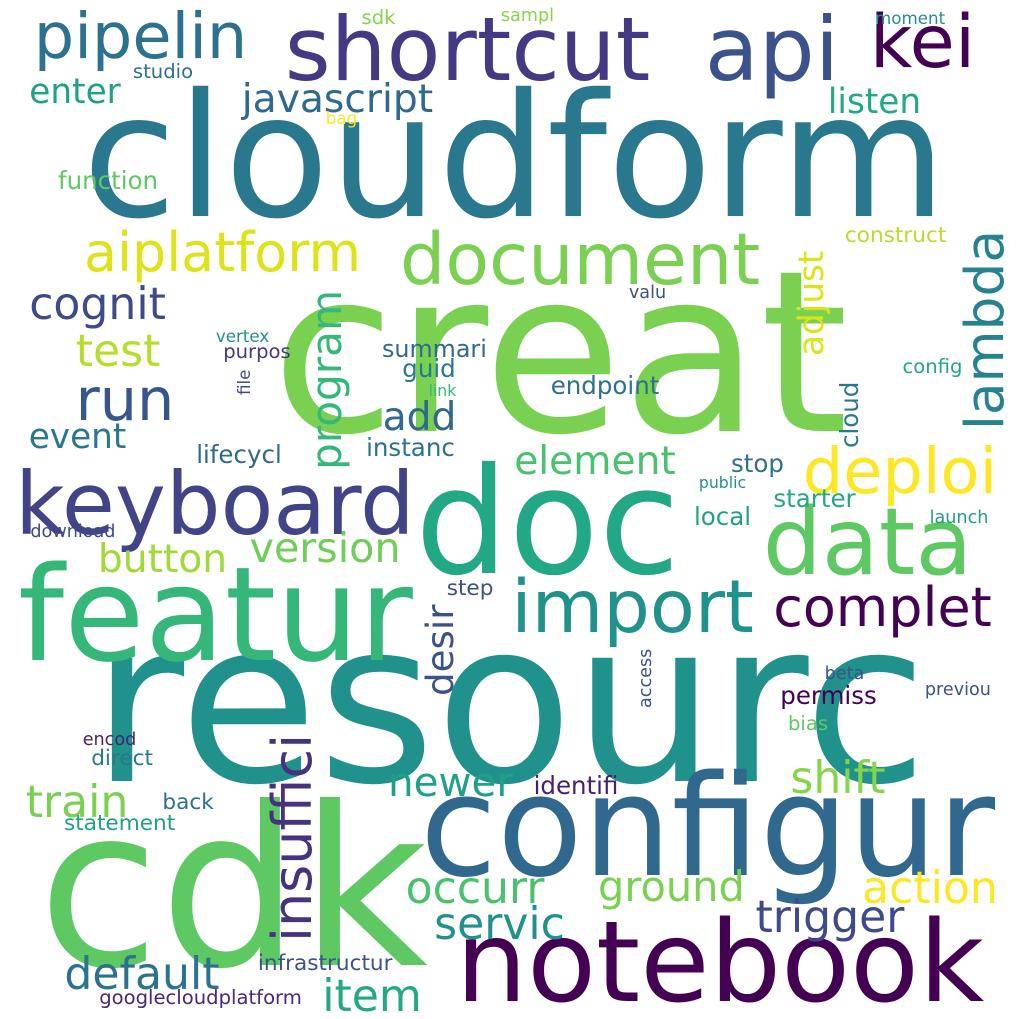 This screenshot has width=1019, height=1019. I want to click on word: train, so click(77, 802).